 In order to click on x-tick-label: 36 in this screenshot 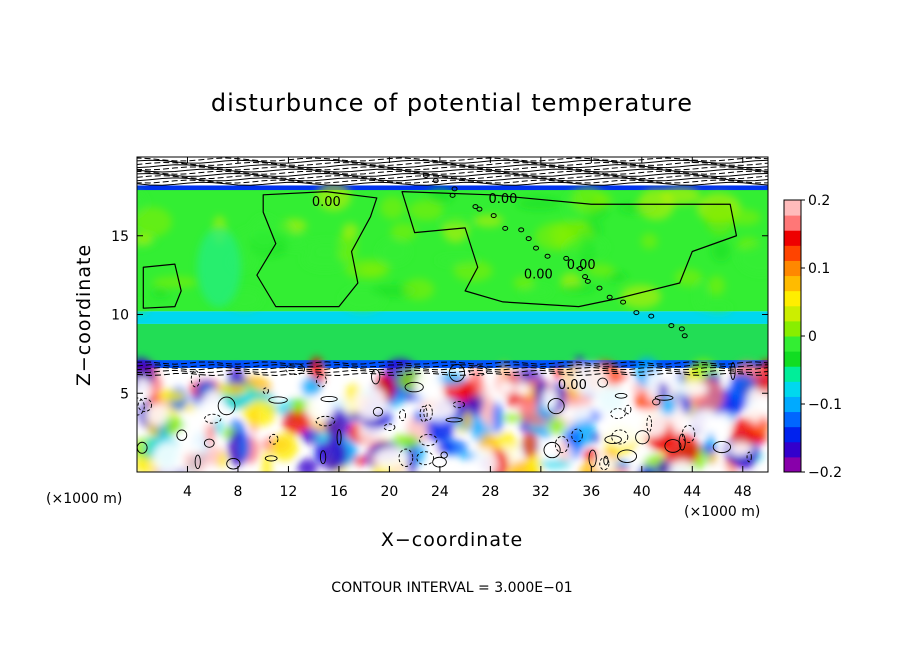, I will do `click(591, 492)`.